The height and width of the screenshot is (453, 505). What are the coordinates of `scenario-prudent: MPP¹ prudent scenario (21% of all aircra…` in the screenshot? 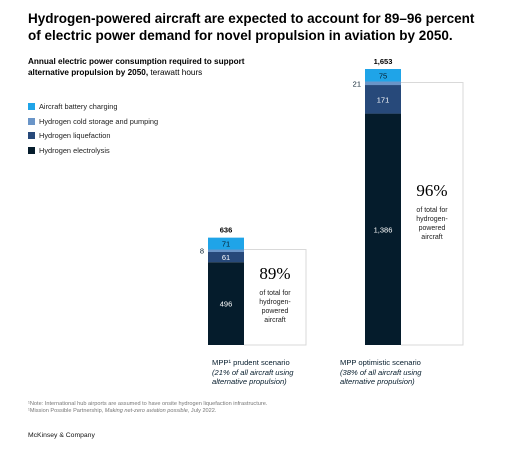 It's located at (267, 372).